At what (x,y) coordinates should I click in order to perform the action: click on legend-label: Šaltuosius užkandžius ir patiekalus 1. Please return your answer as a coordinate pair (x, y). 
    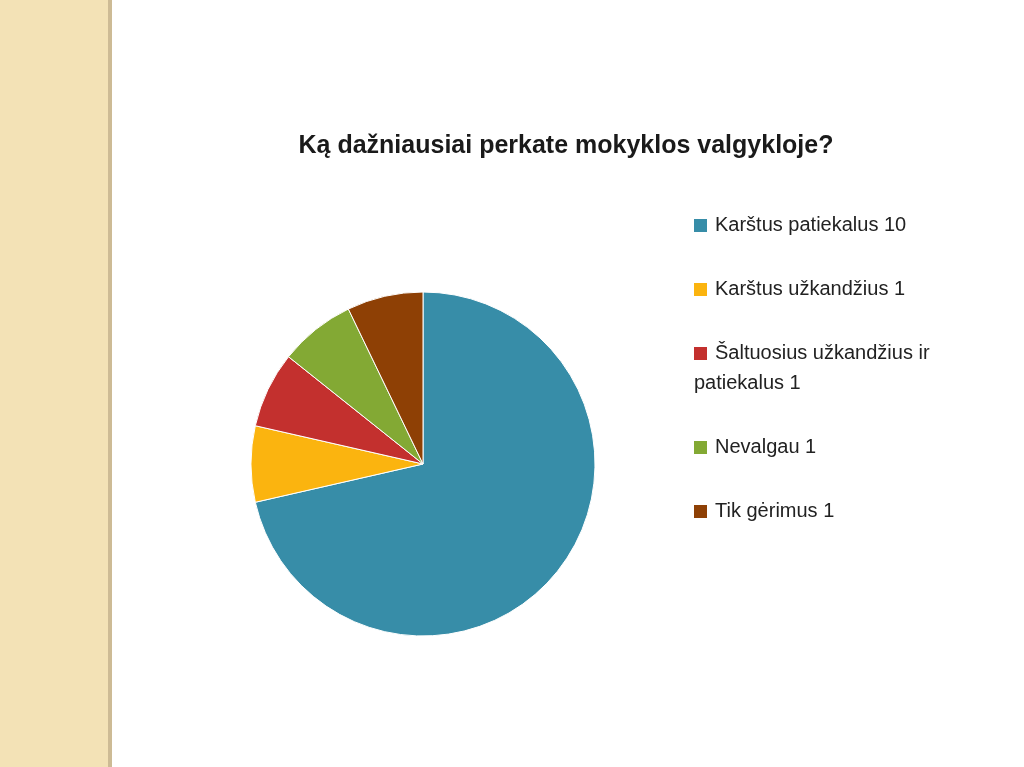
    Looking at the image, I should click on (812, 366).